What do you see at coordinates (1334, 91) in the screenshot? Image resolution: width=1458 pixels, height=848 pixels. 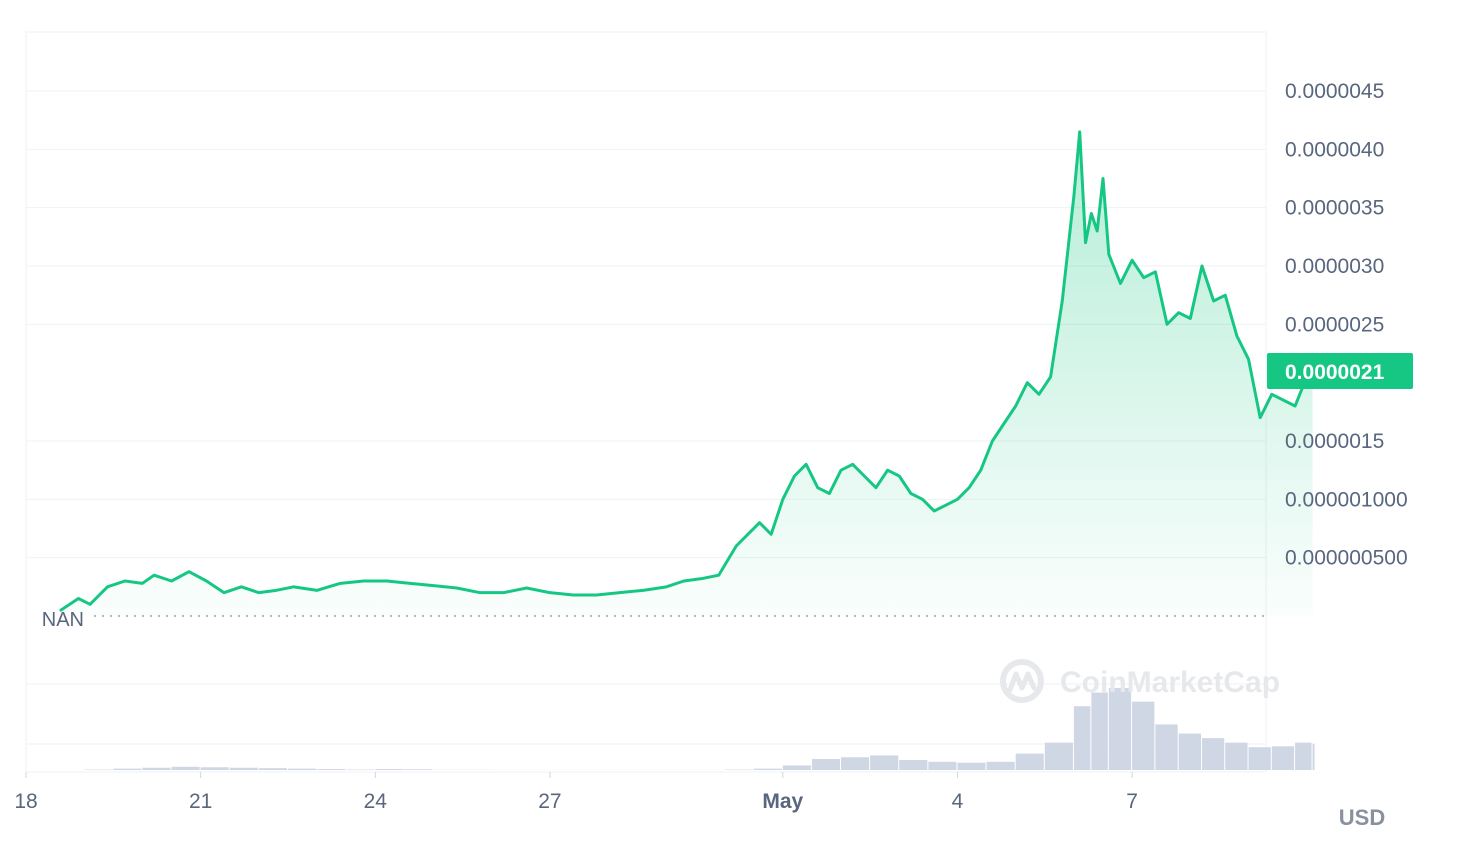 I see `y-tick-label-7: 0.0000045` at bounding box center [1334, 91].